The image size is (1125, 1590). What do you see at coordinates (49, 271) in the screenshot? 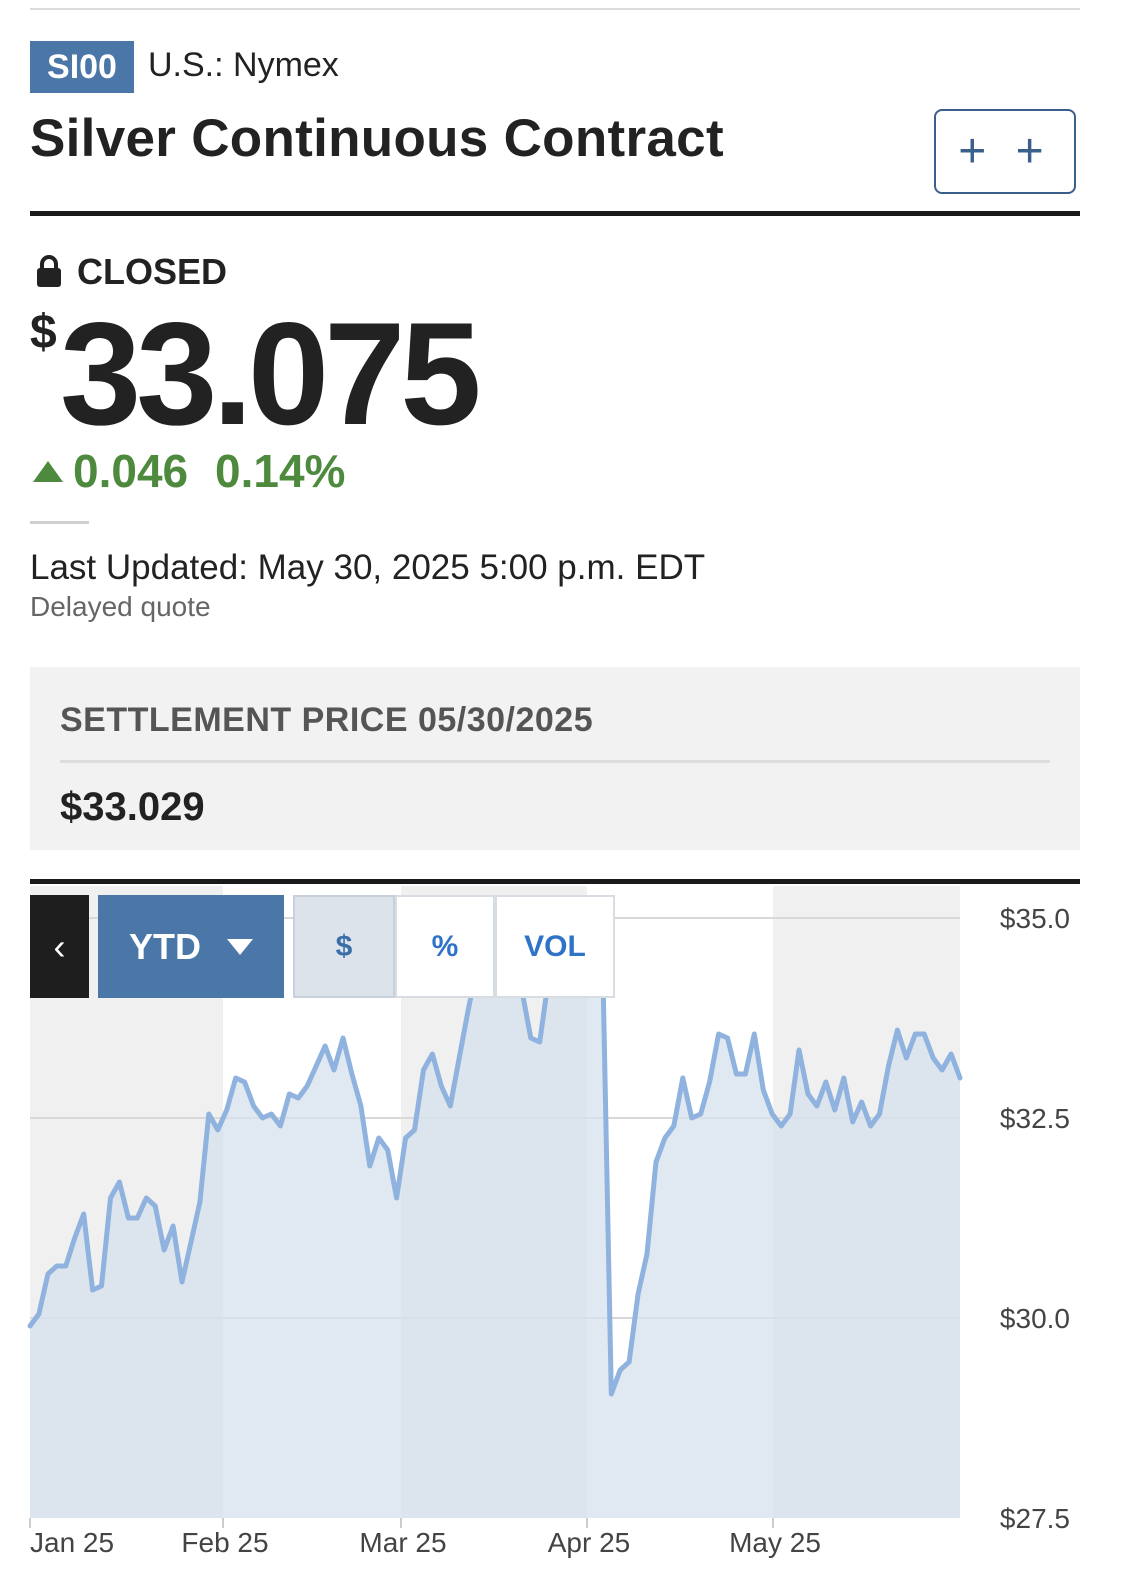
I see `lock-icon` at bounding box center [49, 271].